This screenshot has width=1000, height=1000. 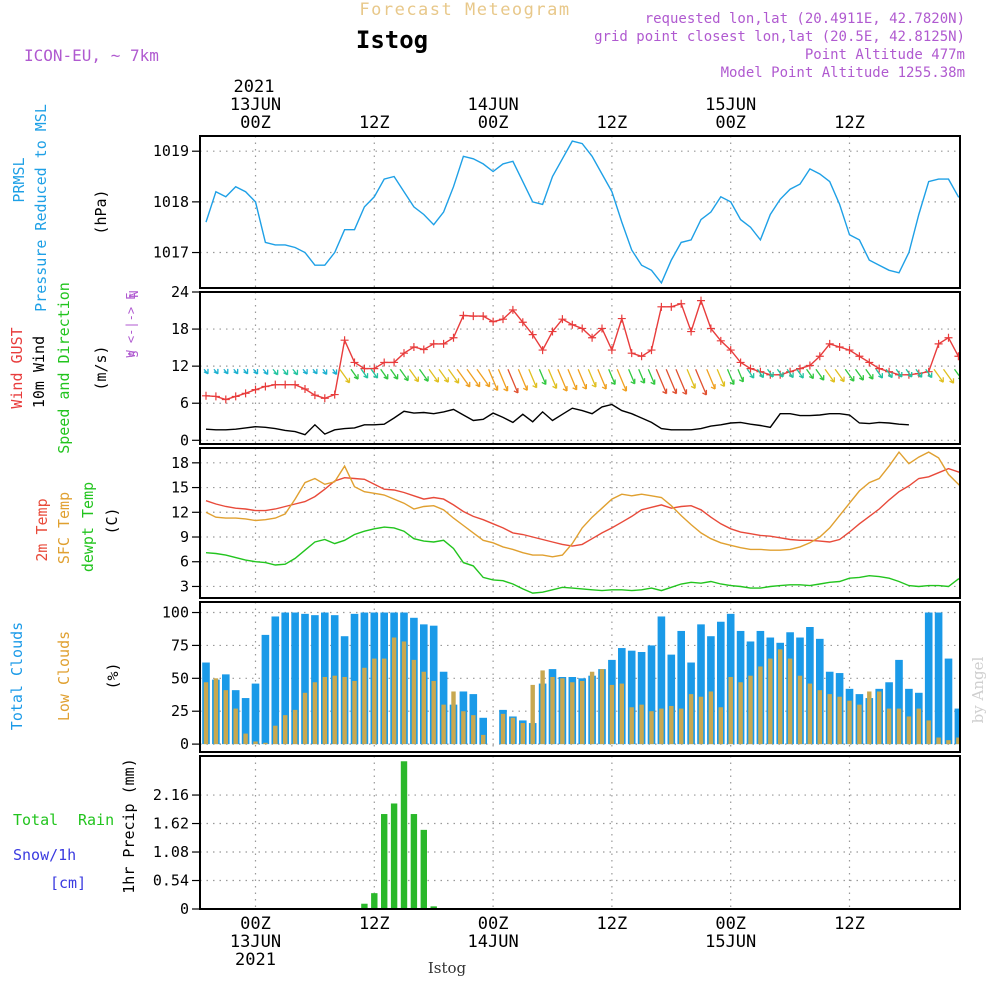 What do you see at coordinates (464, 10) in the screenshot?
I see `supertitle: Forecast Meteogram` at bounding box center [464, 10].